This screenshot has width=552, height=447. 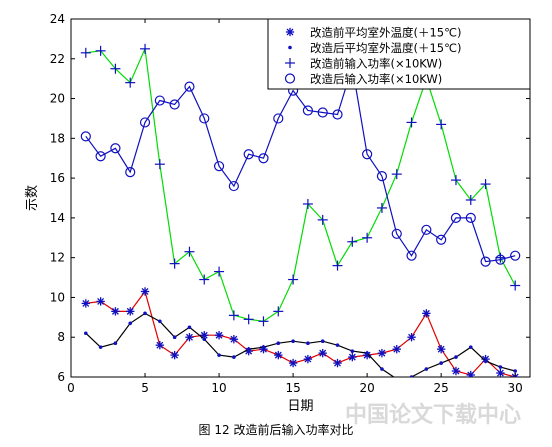 What do you see at coordinates (375, 48) in the screenshot?
I see `legend-item: 改造后平均室外温度(＋15℃)` at bounding box center [375, 48].